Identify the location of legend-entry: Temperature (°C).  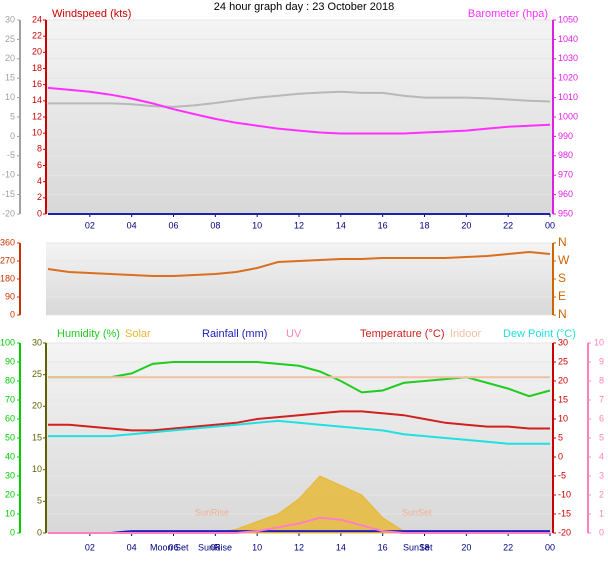
(402, 334).